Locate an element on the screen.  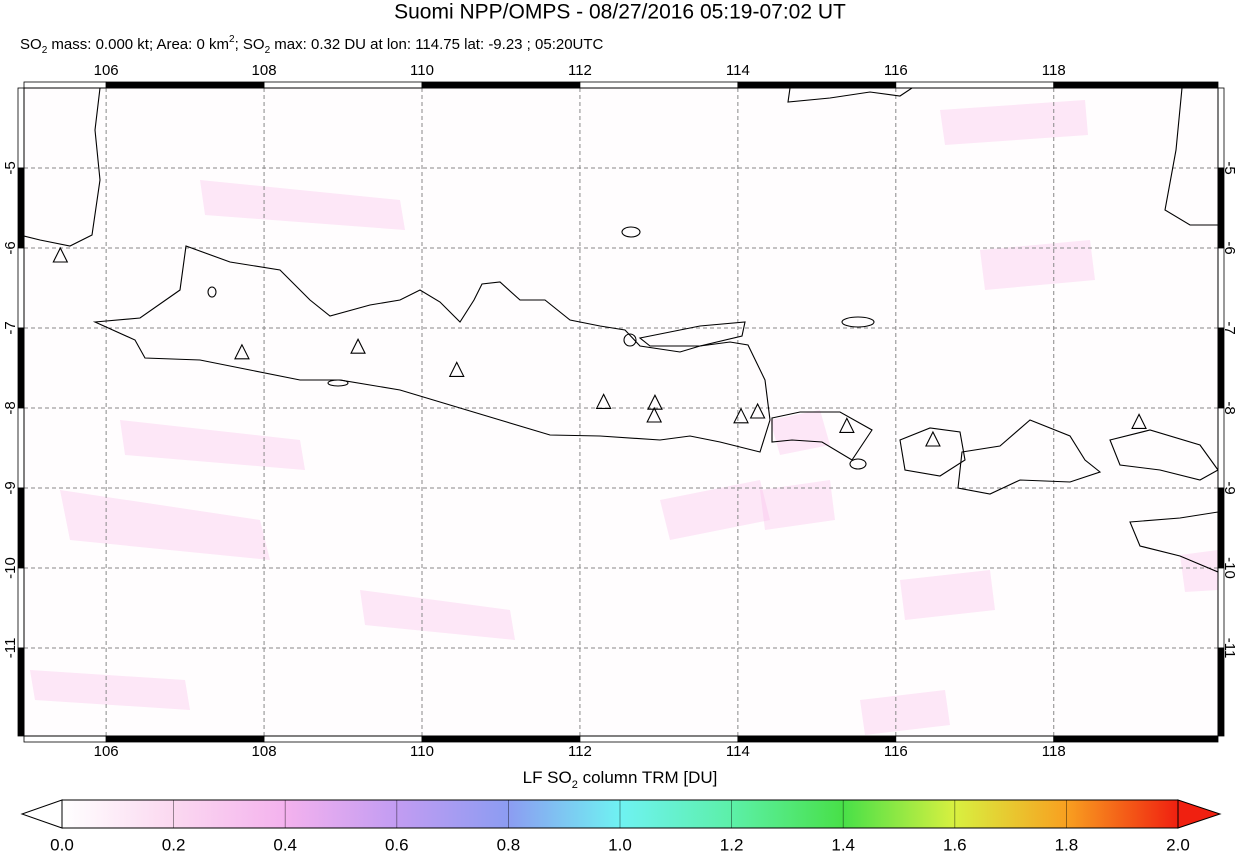
colorbar-tick-label: 1.0 is located at coordinates (620, 844).